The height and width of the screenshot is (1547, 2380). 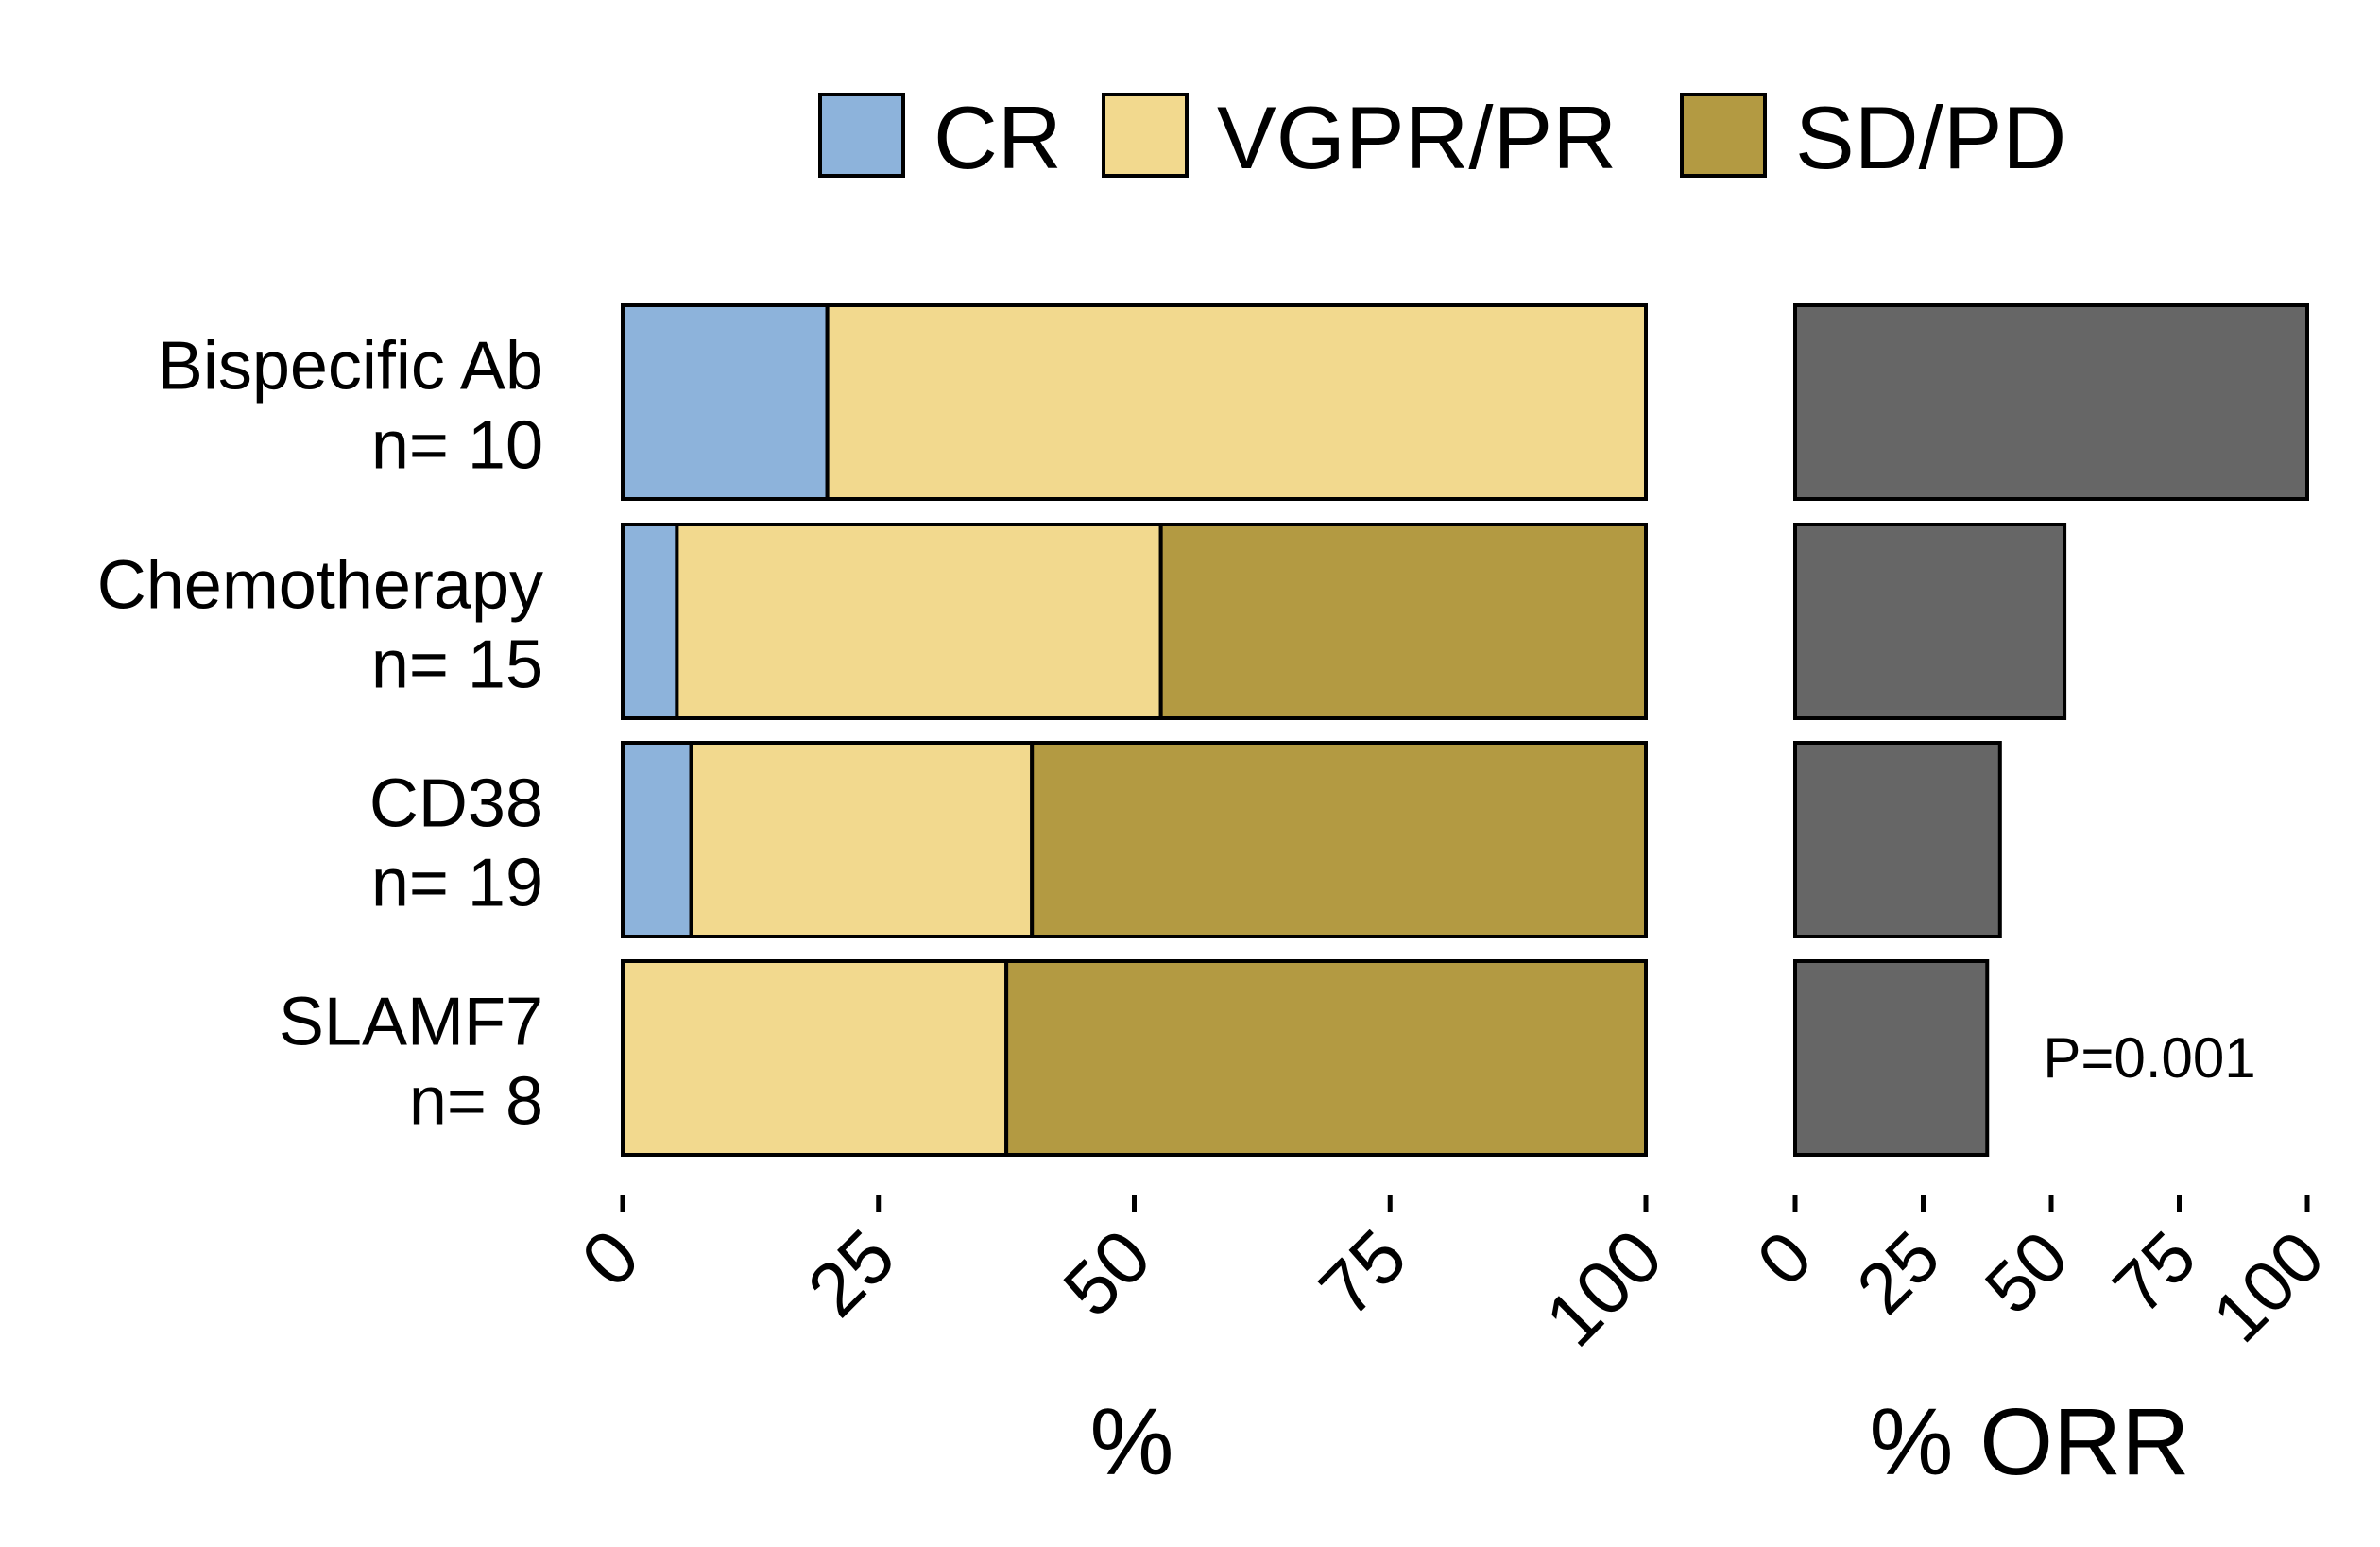 I want to click on orr-axis-tick-label: 100, so click(x=2269, y=1287).